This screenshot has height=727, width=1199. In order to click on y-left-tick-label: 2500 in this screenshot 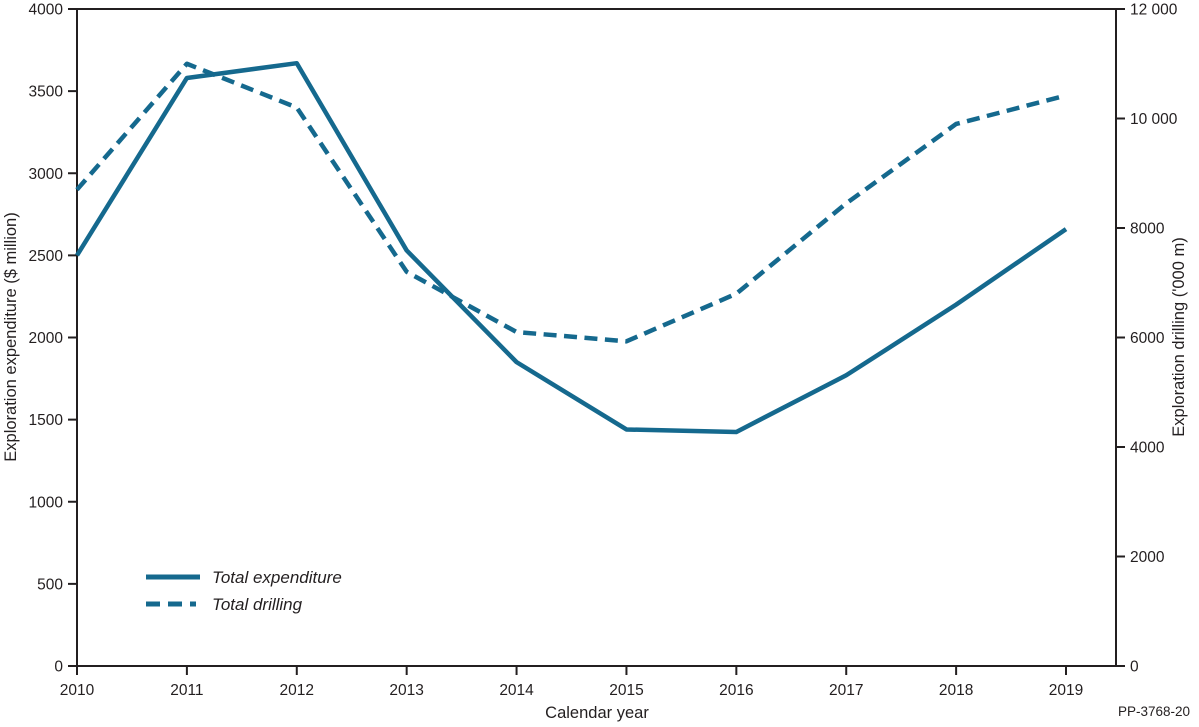, I will do `click(46, 256)`.